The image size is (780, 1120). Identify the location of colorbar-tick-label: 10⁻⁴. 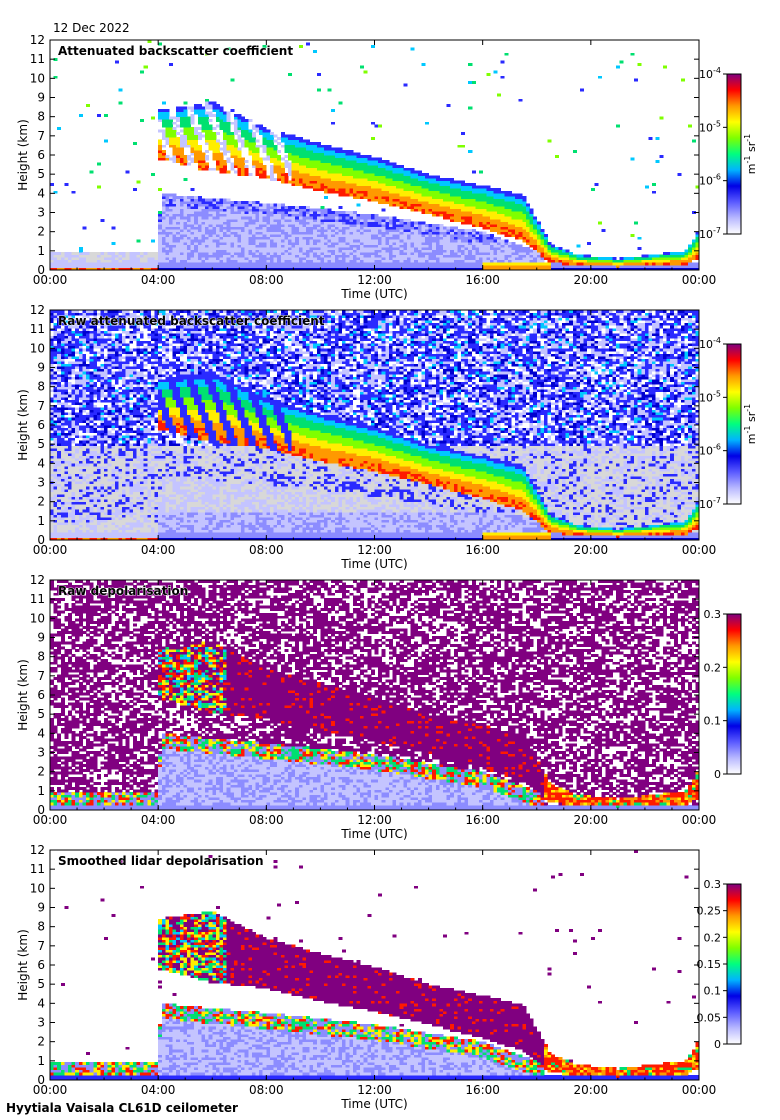
(710, 343).